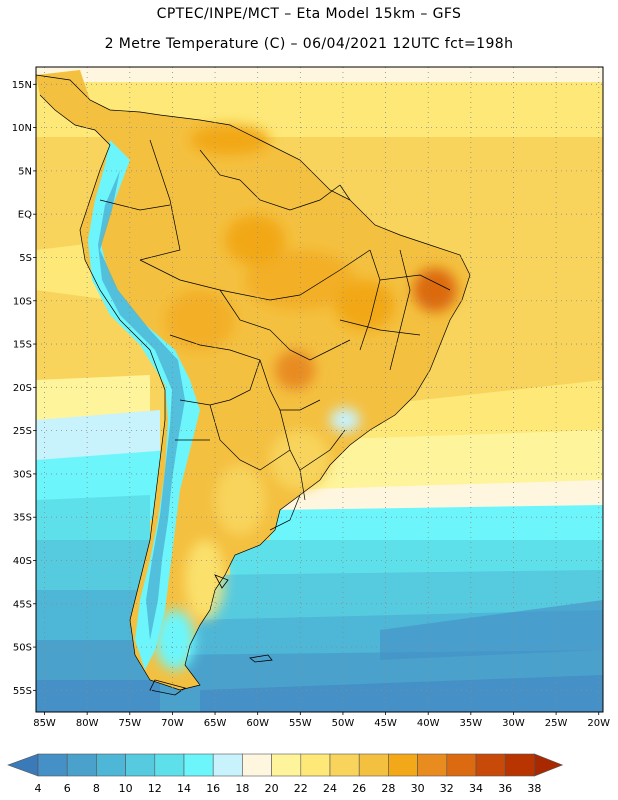 The height and width of the screenshot is (800, 618). Describe the element at coordinates (446, 788) in the screenshot. I see `colorbar-label: 32` at that location.